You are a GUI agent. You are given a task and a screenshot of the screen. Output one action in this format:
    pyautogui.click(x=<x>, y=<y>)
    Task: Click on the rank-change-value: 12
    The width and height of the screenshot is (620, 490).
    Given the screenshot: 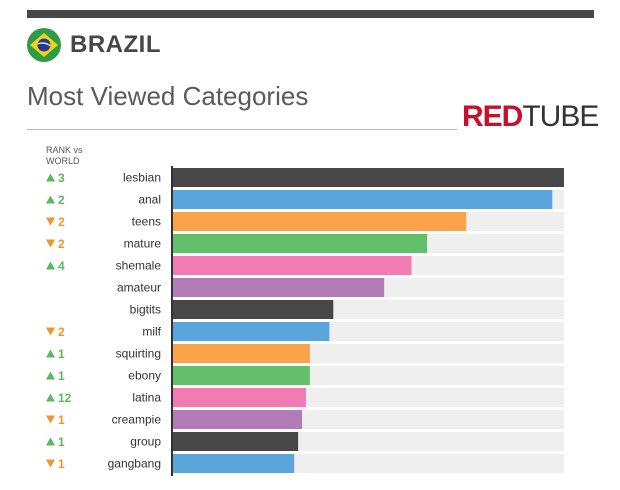 What is the action you would take?
    pyautogui.click(x=65, y=398)
    